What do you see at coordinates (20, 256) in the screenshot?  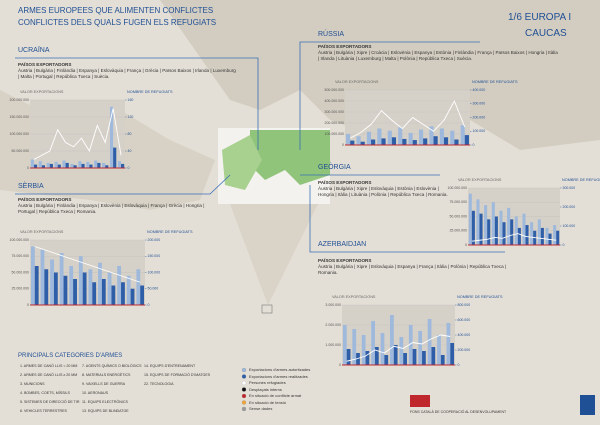 I see `y-tick-label: 75.000.000` at bounding box center [20, 256].